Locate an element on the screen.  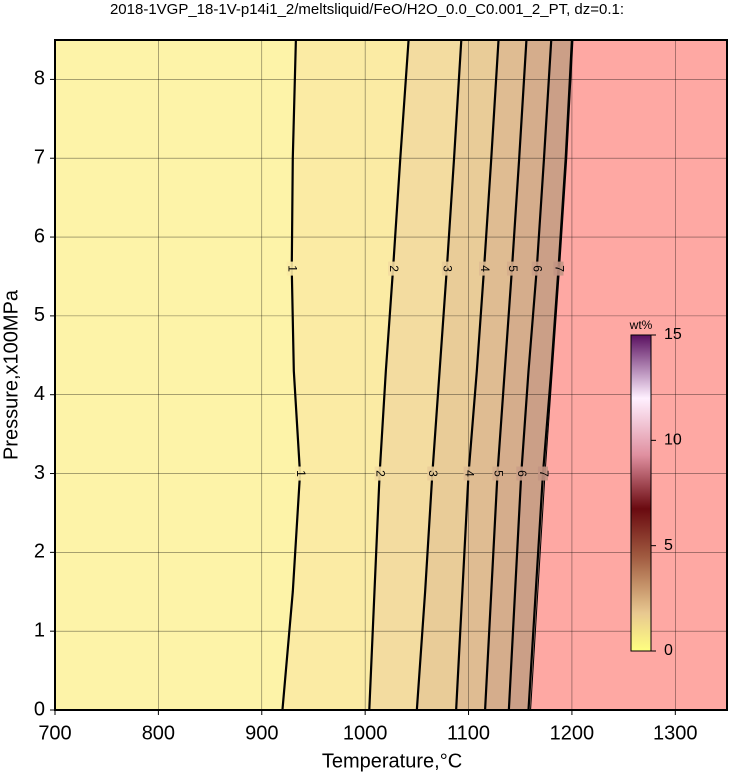
y-tick-label: 6 is located at coordinates (39, 236).